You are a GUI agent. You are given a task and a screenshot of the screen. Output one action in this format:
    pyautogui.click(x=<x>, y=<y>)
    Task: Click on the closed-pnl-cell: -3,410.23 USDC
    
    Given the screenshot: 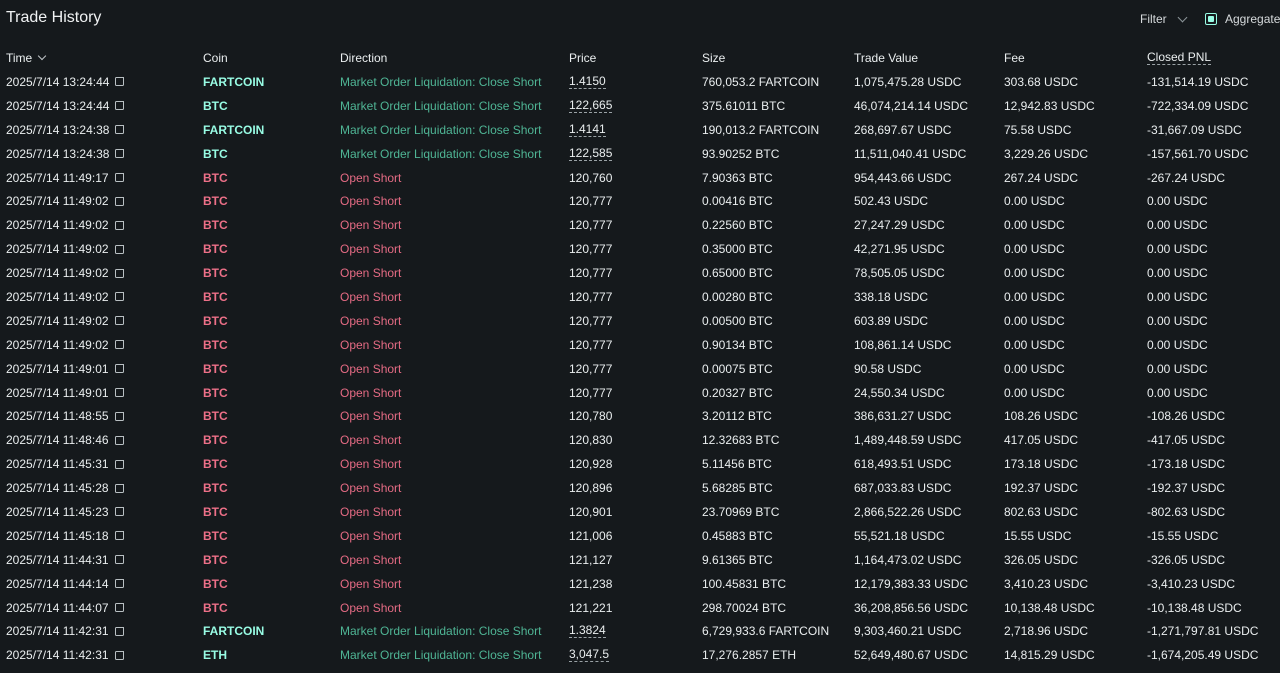 What is the action you would take?
    pyautogui.click(x=1191, y=583)
    